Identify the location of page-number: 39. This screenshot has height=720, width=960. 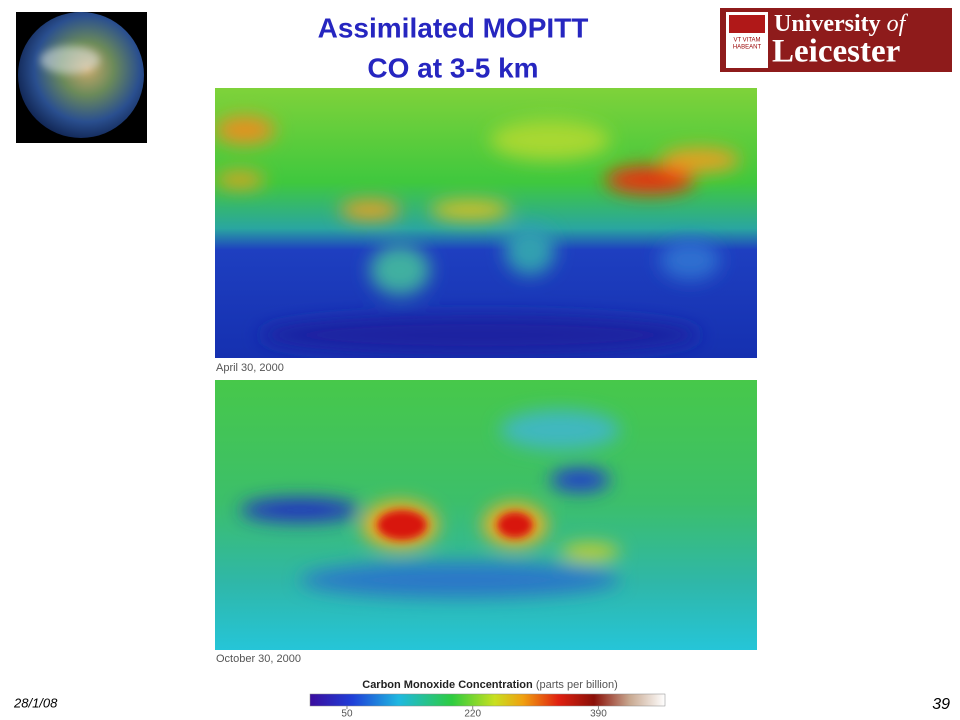
(941, 704).